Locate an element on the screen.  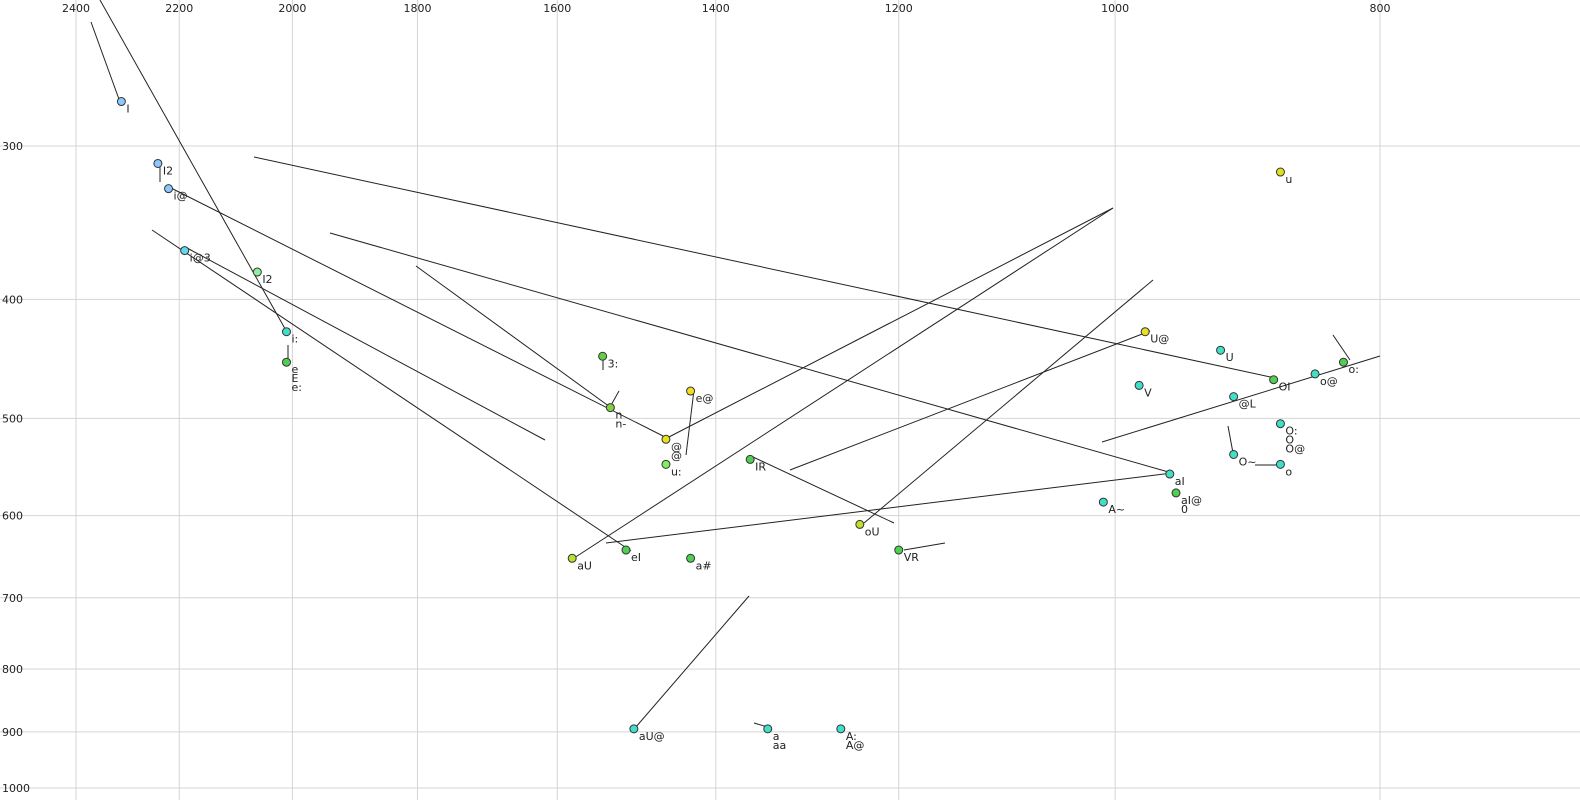
vowel-label: E is located at coordinates (294, 378).